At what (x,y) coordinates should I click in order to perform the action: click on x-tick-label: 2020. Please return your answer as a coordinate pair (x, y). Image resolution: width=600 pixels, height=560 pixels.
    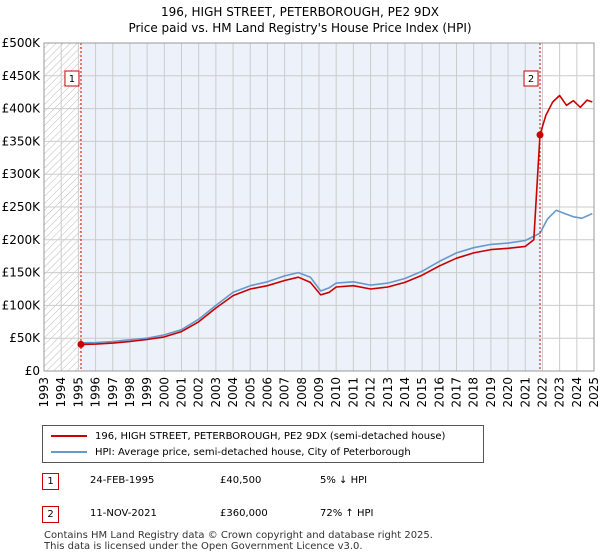
    Looking at the image, I should click on (508, 392).